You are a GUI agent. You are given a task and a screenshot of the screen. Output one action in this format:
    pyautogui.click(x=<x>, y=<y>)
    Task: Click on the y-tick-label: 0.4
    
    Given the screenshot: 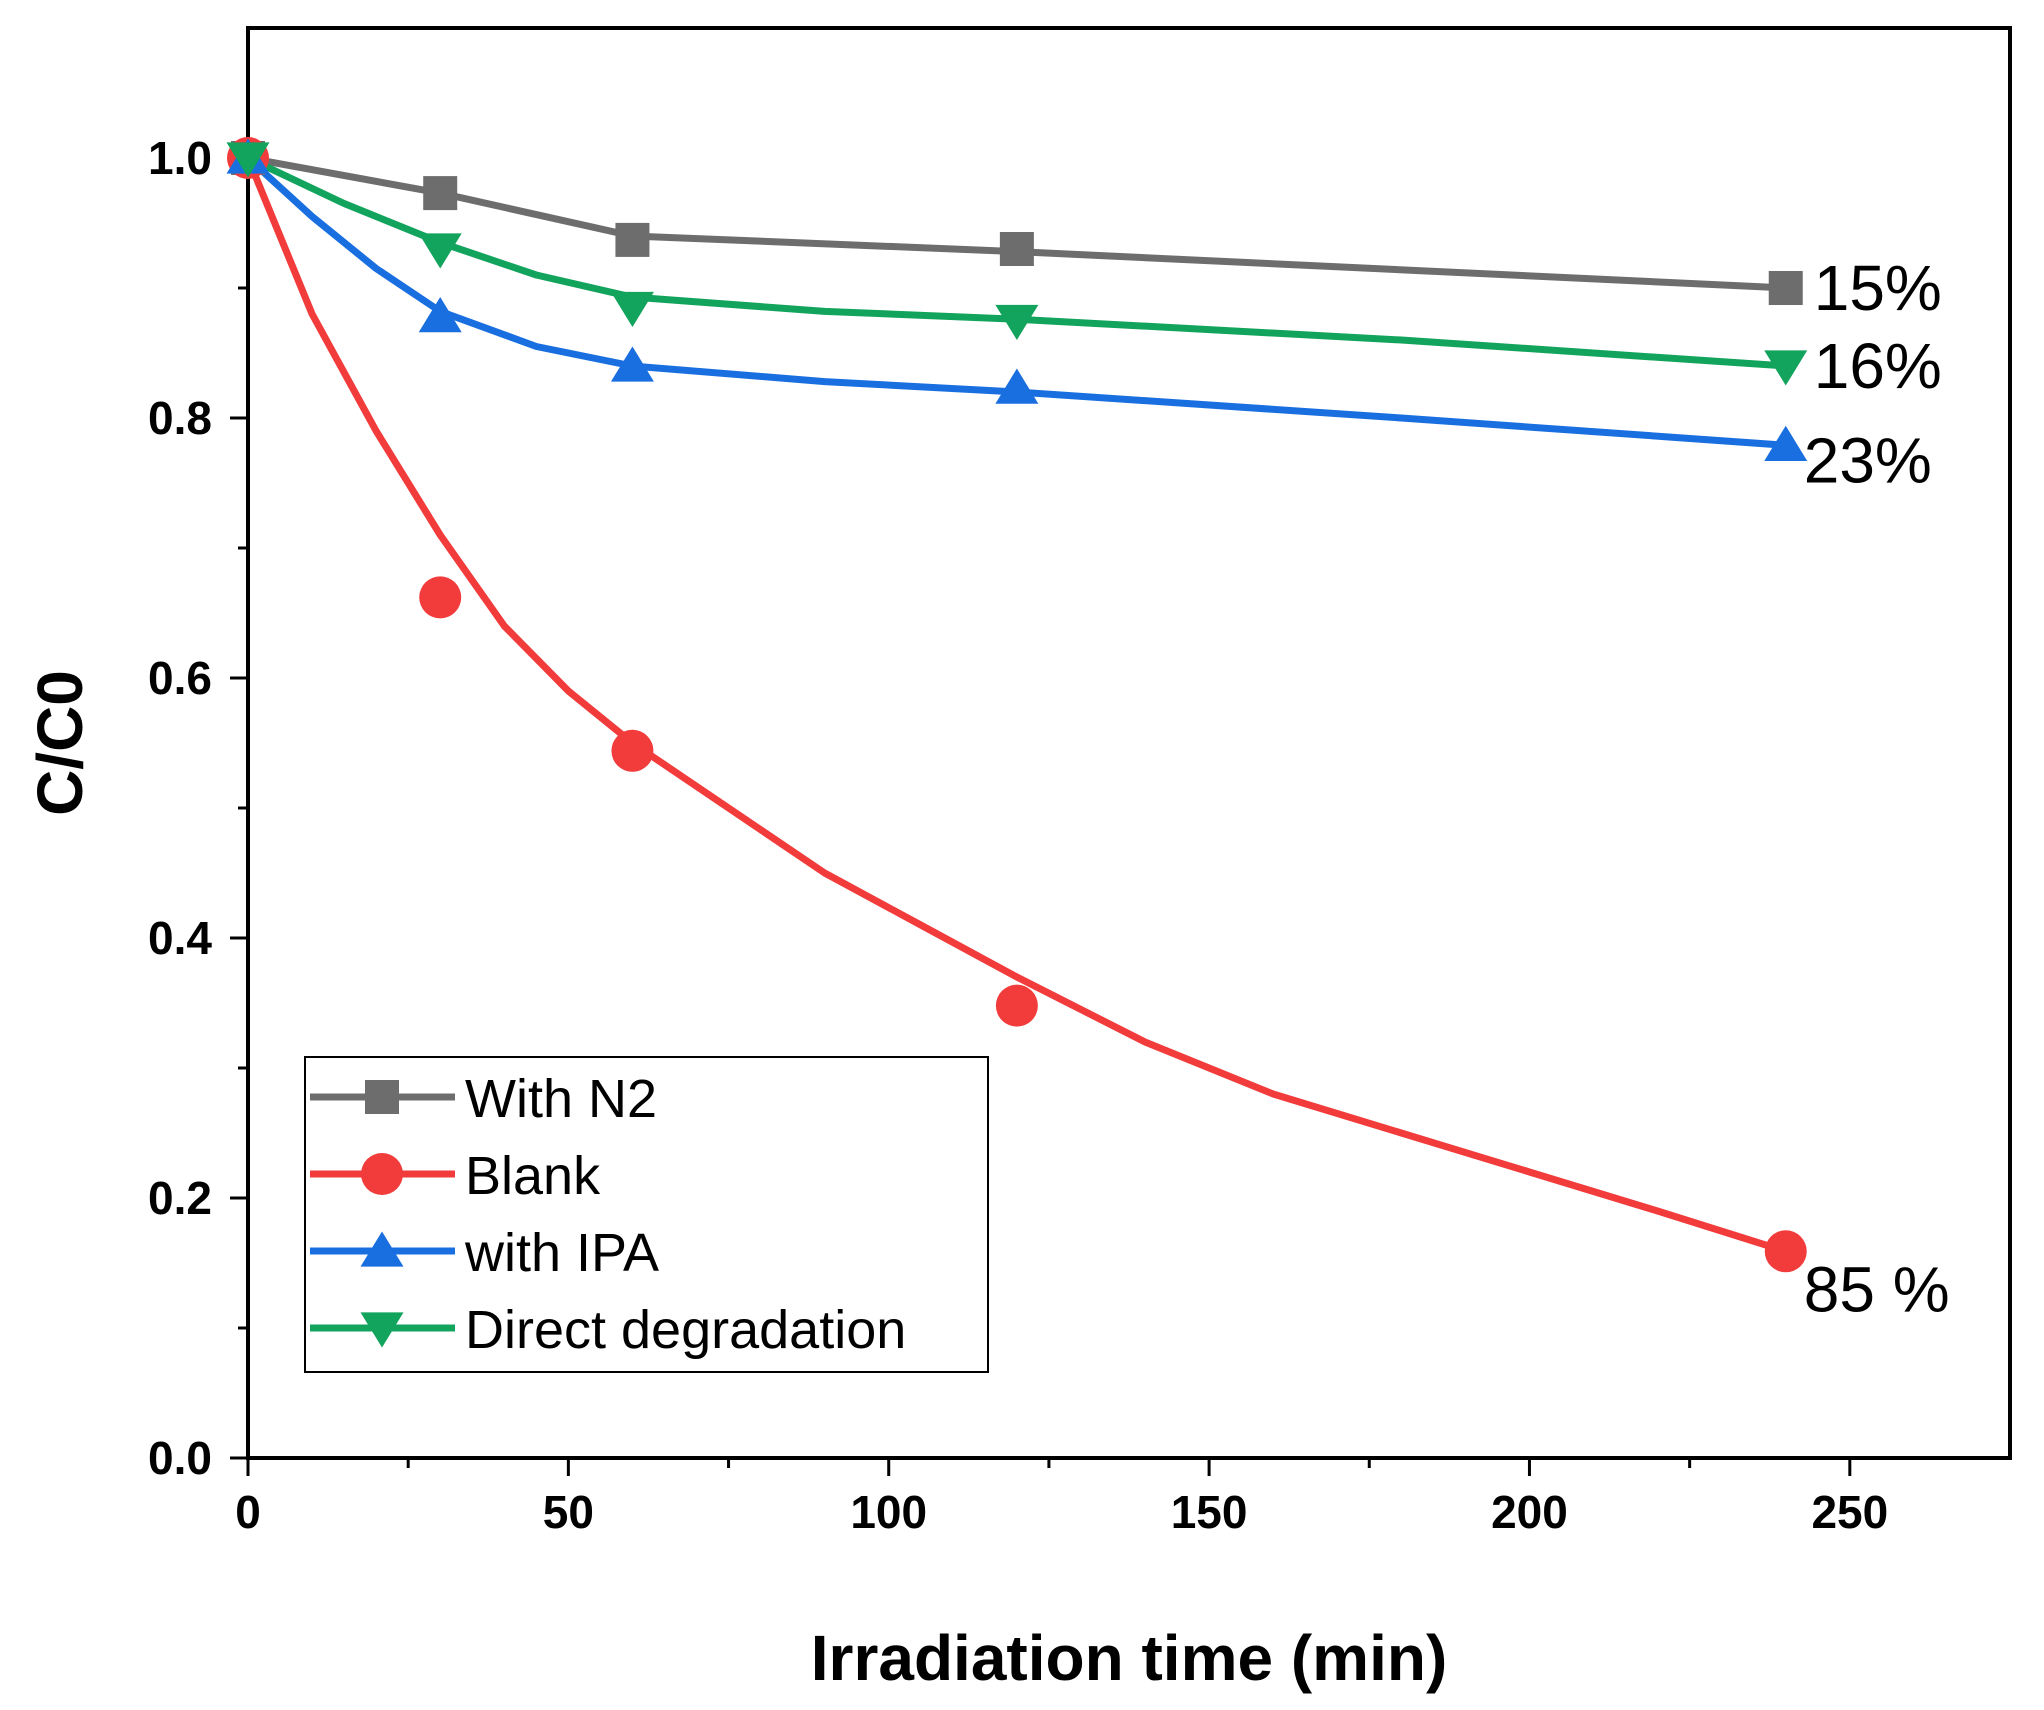 What is the action you would take?
    pyautogui.click(x=180, y=938)
    